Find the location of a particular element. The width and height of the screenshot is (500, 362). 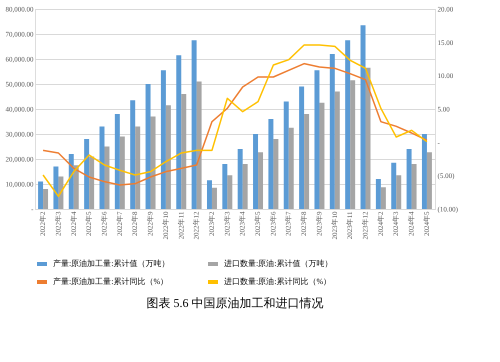

legend-label: 进口数量:原油:累计同比（%） is located at coordinates (278, 281).